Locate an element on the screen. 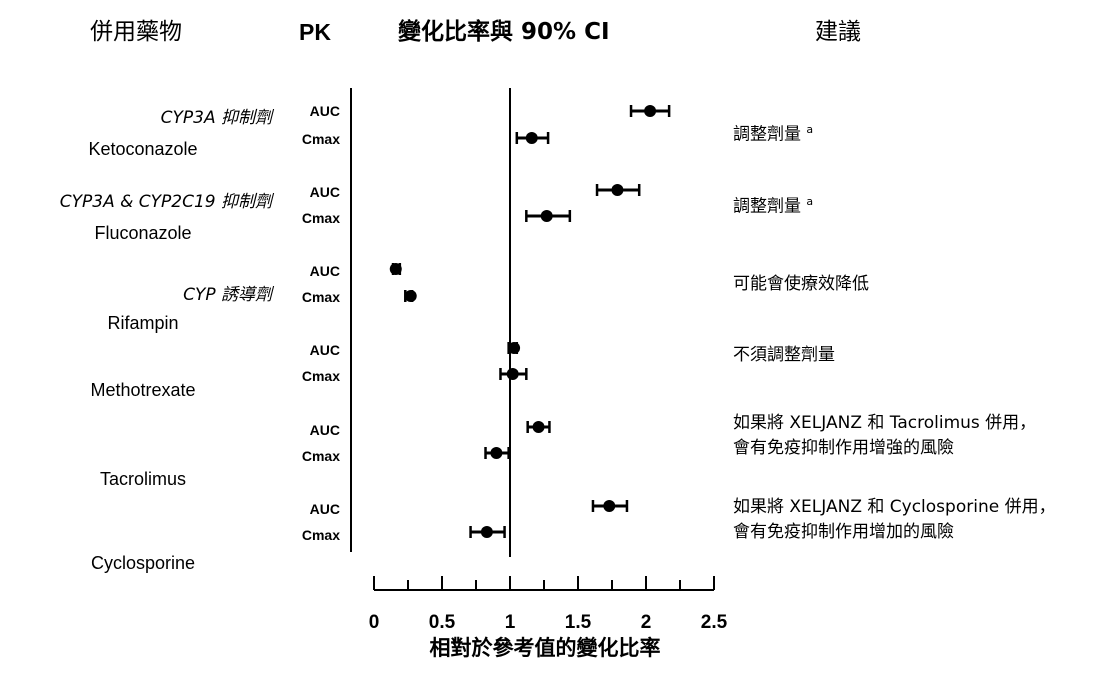 This screenshot has height=673, width=1112. header-recommendation: 建議 is located at coordinates (838, 32).